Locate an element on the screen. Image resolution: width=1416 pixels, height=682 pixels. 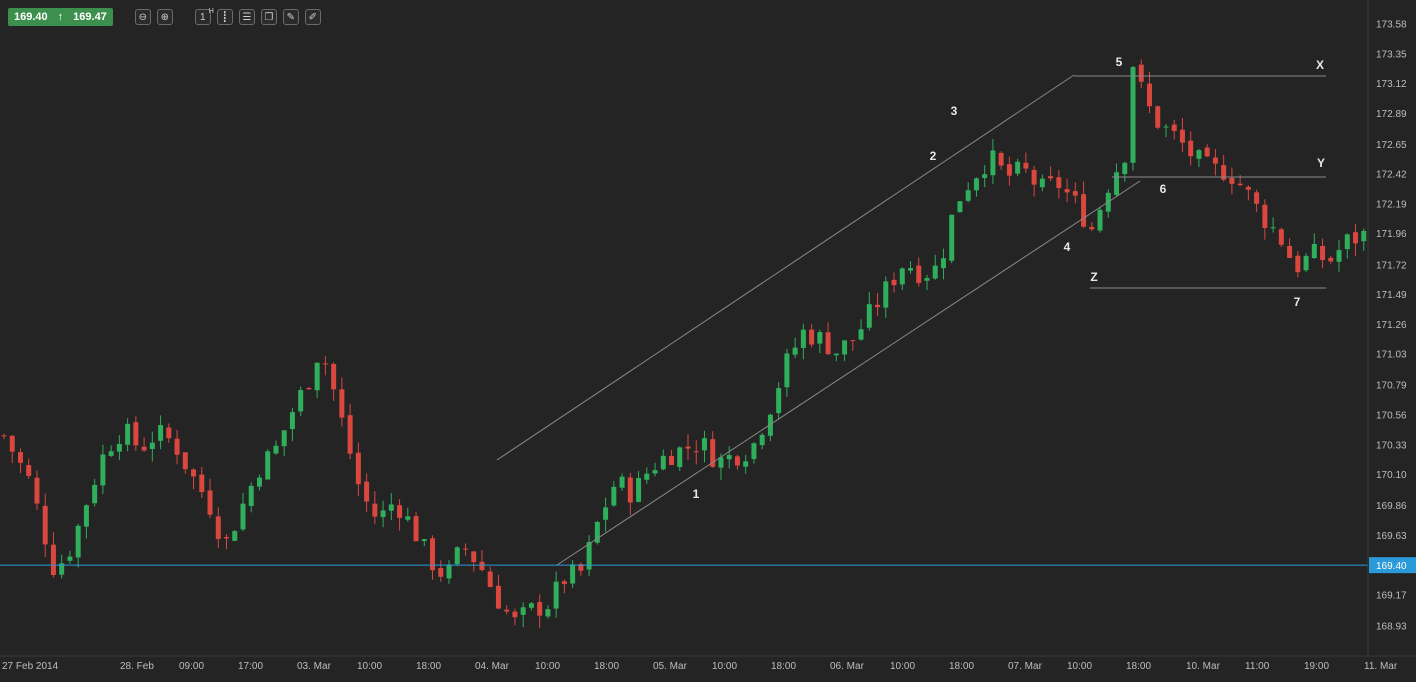
annotation-label: X is located at coordinates (1320, 65).